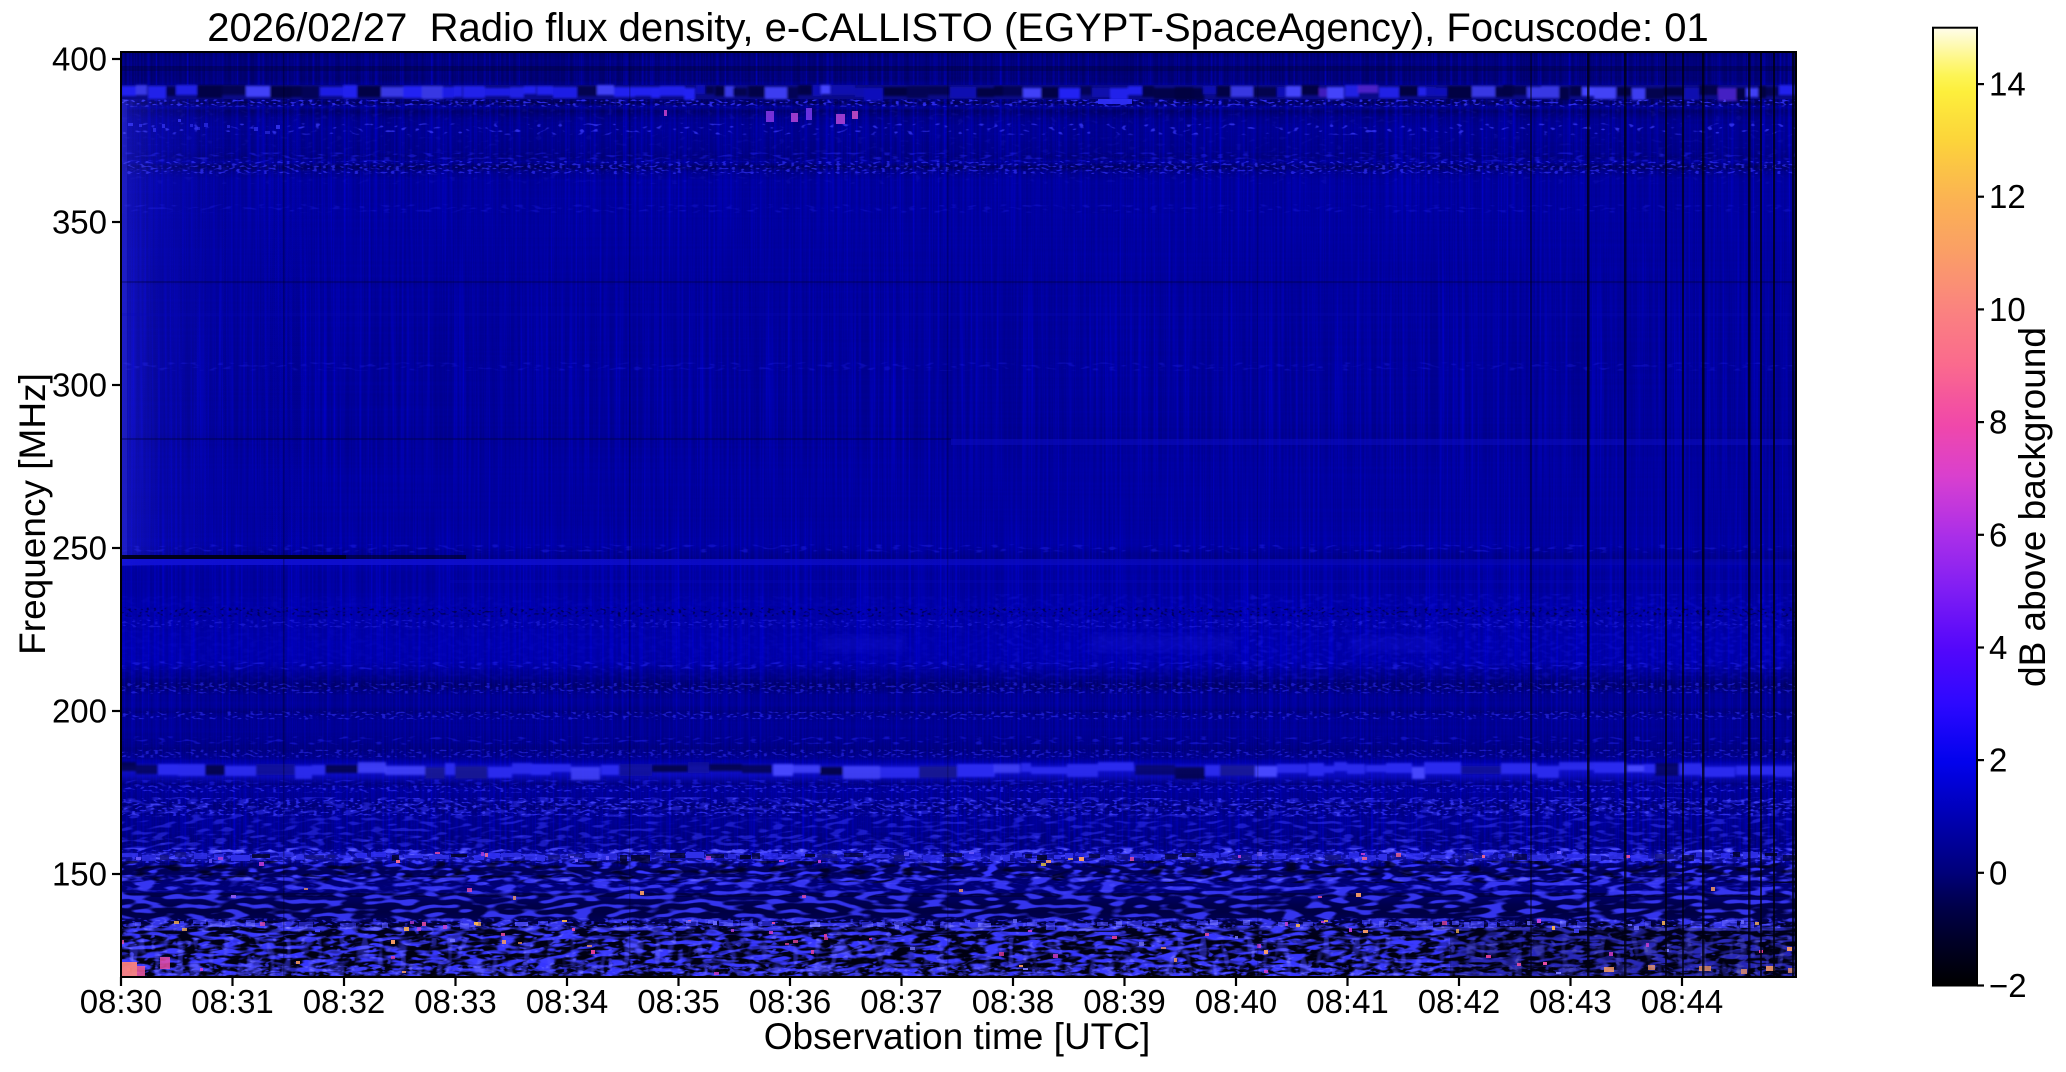 Image resolution: width=2066 pixels, height=1072 pixels. What do you see at coordinates (1998, 760) in the screenshot?
I see `svg-text: 2` at bounding box center [1998, 760].